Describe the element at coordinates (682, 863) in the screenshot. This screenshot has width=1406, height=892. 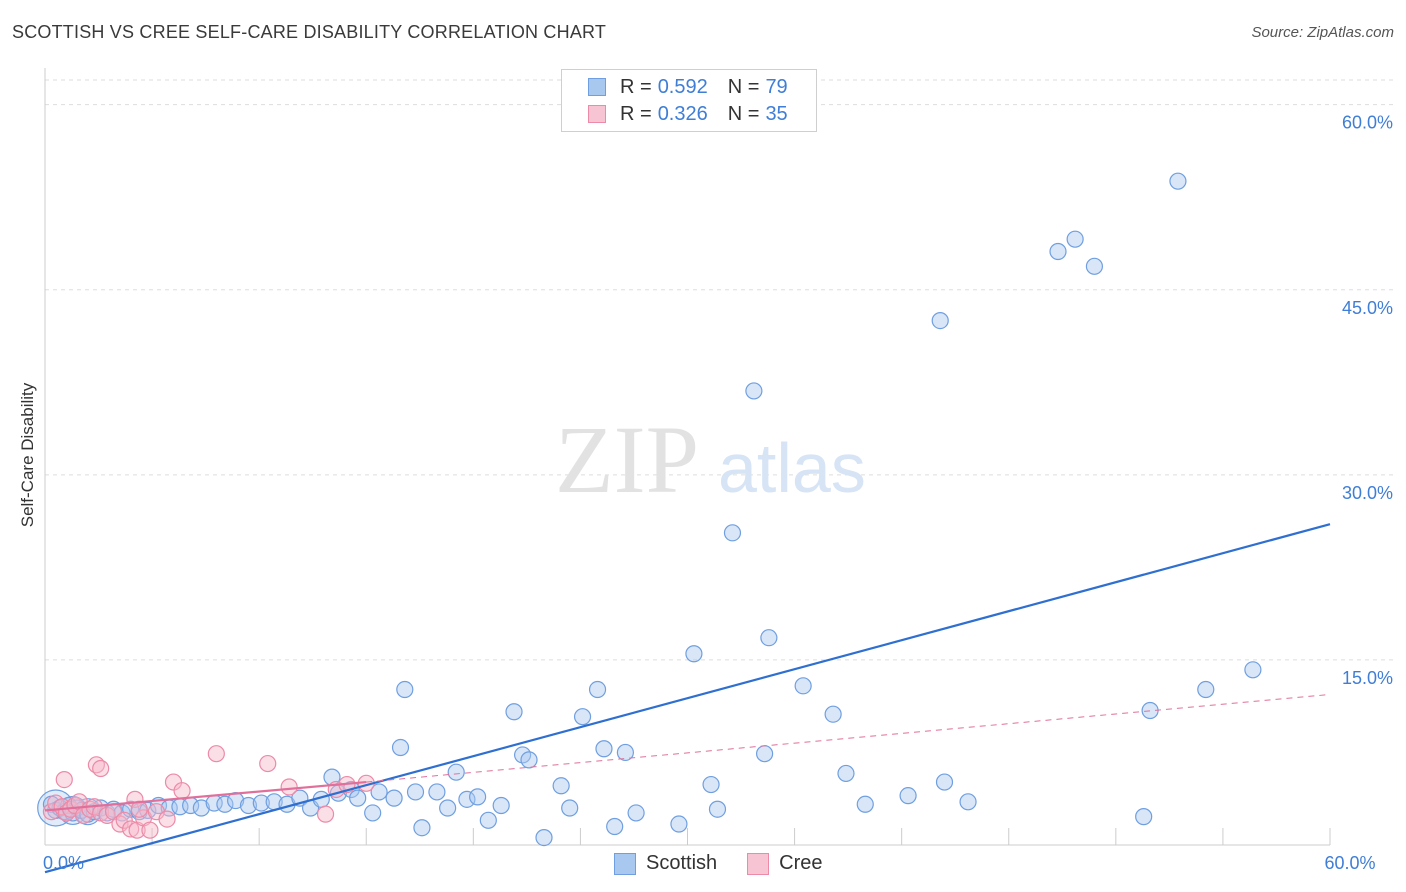
I see `scottish-legend-label: Scottish` at that location.